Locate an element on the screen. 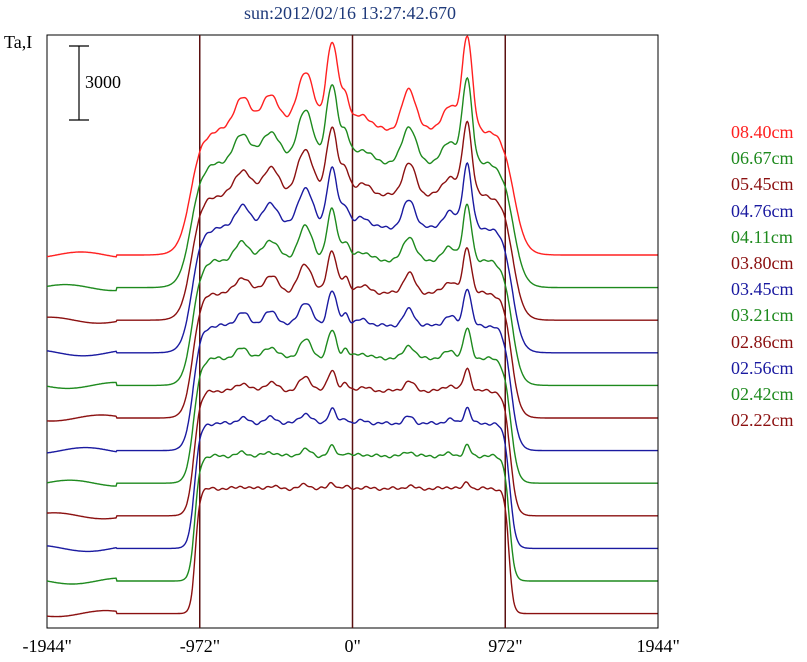 Image resolution: width=807 pixels, height=662 pixels. legend-entry: 03.21cm is located at coordinates (762, 315).